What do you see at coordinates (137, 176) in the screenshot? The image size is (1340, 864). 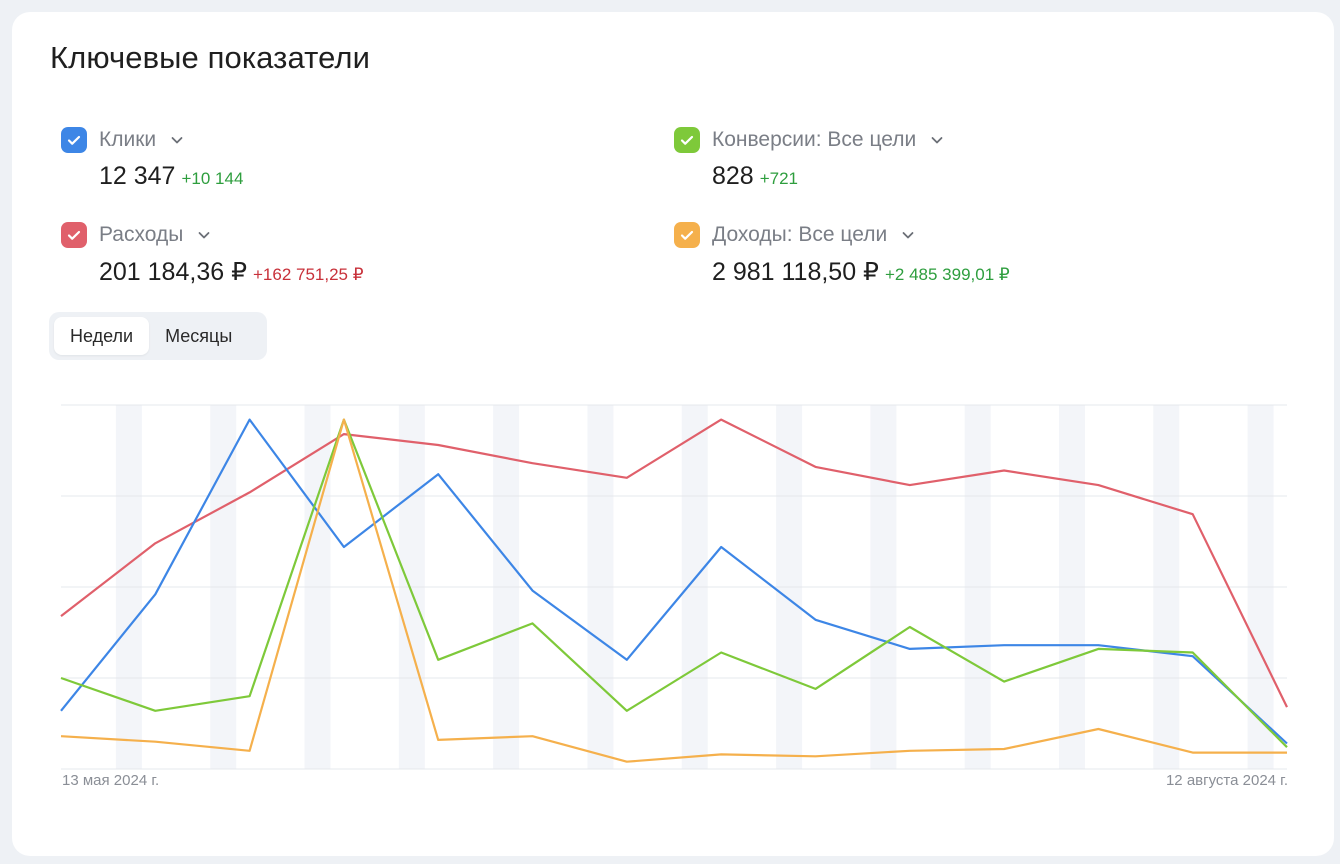 I see `clicks-value: 12 347` at bounding box center [137, 176].